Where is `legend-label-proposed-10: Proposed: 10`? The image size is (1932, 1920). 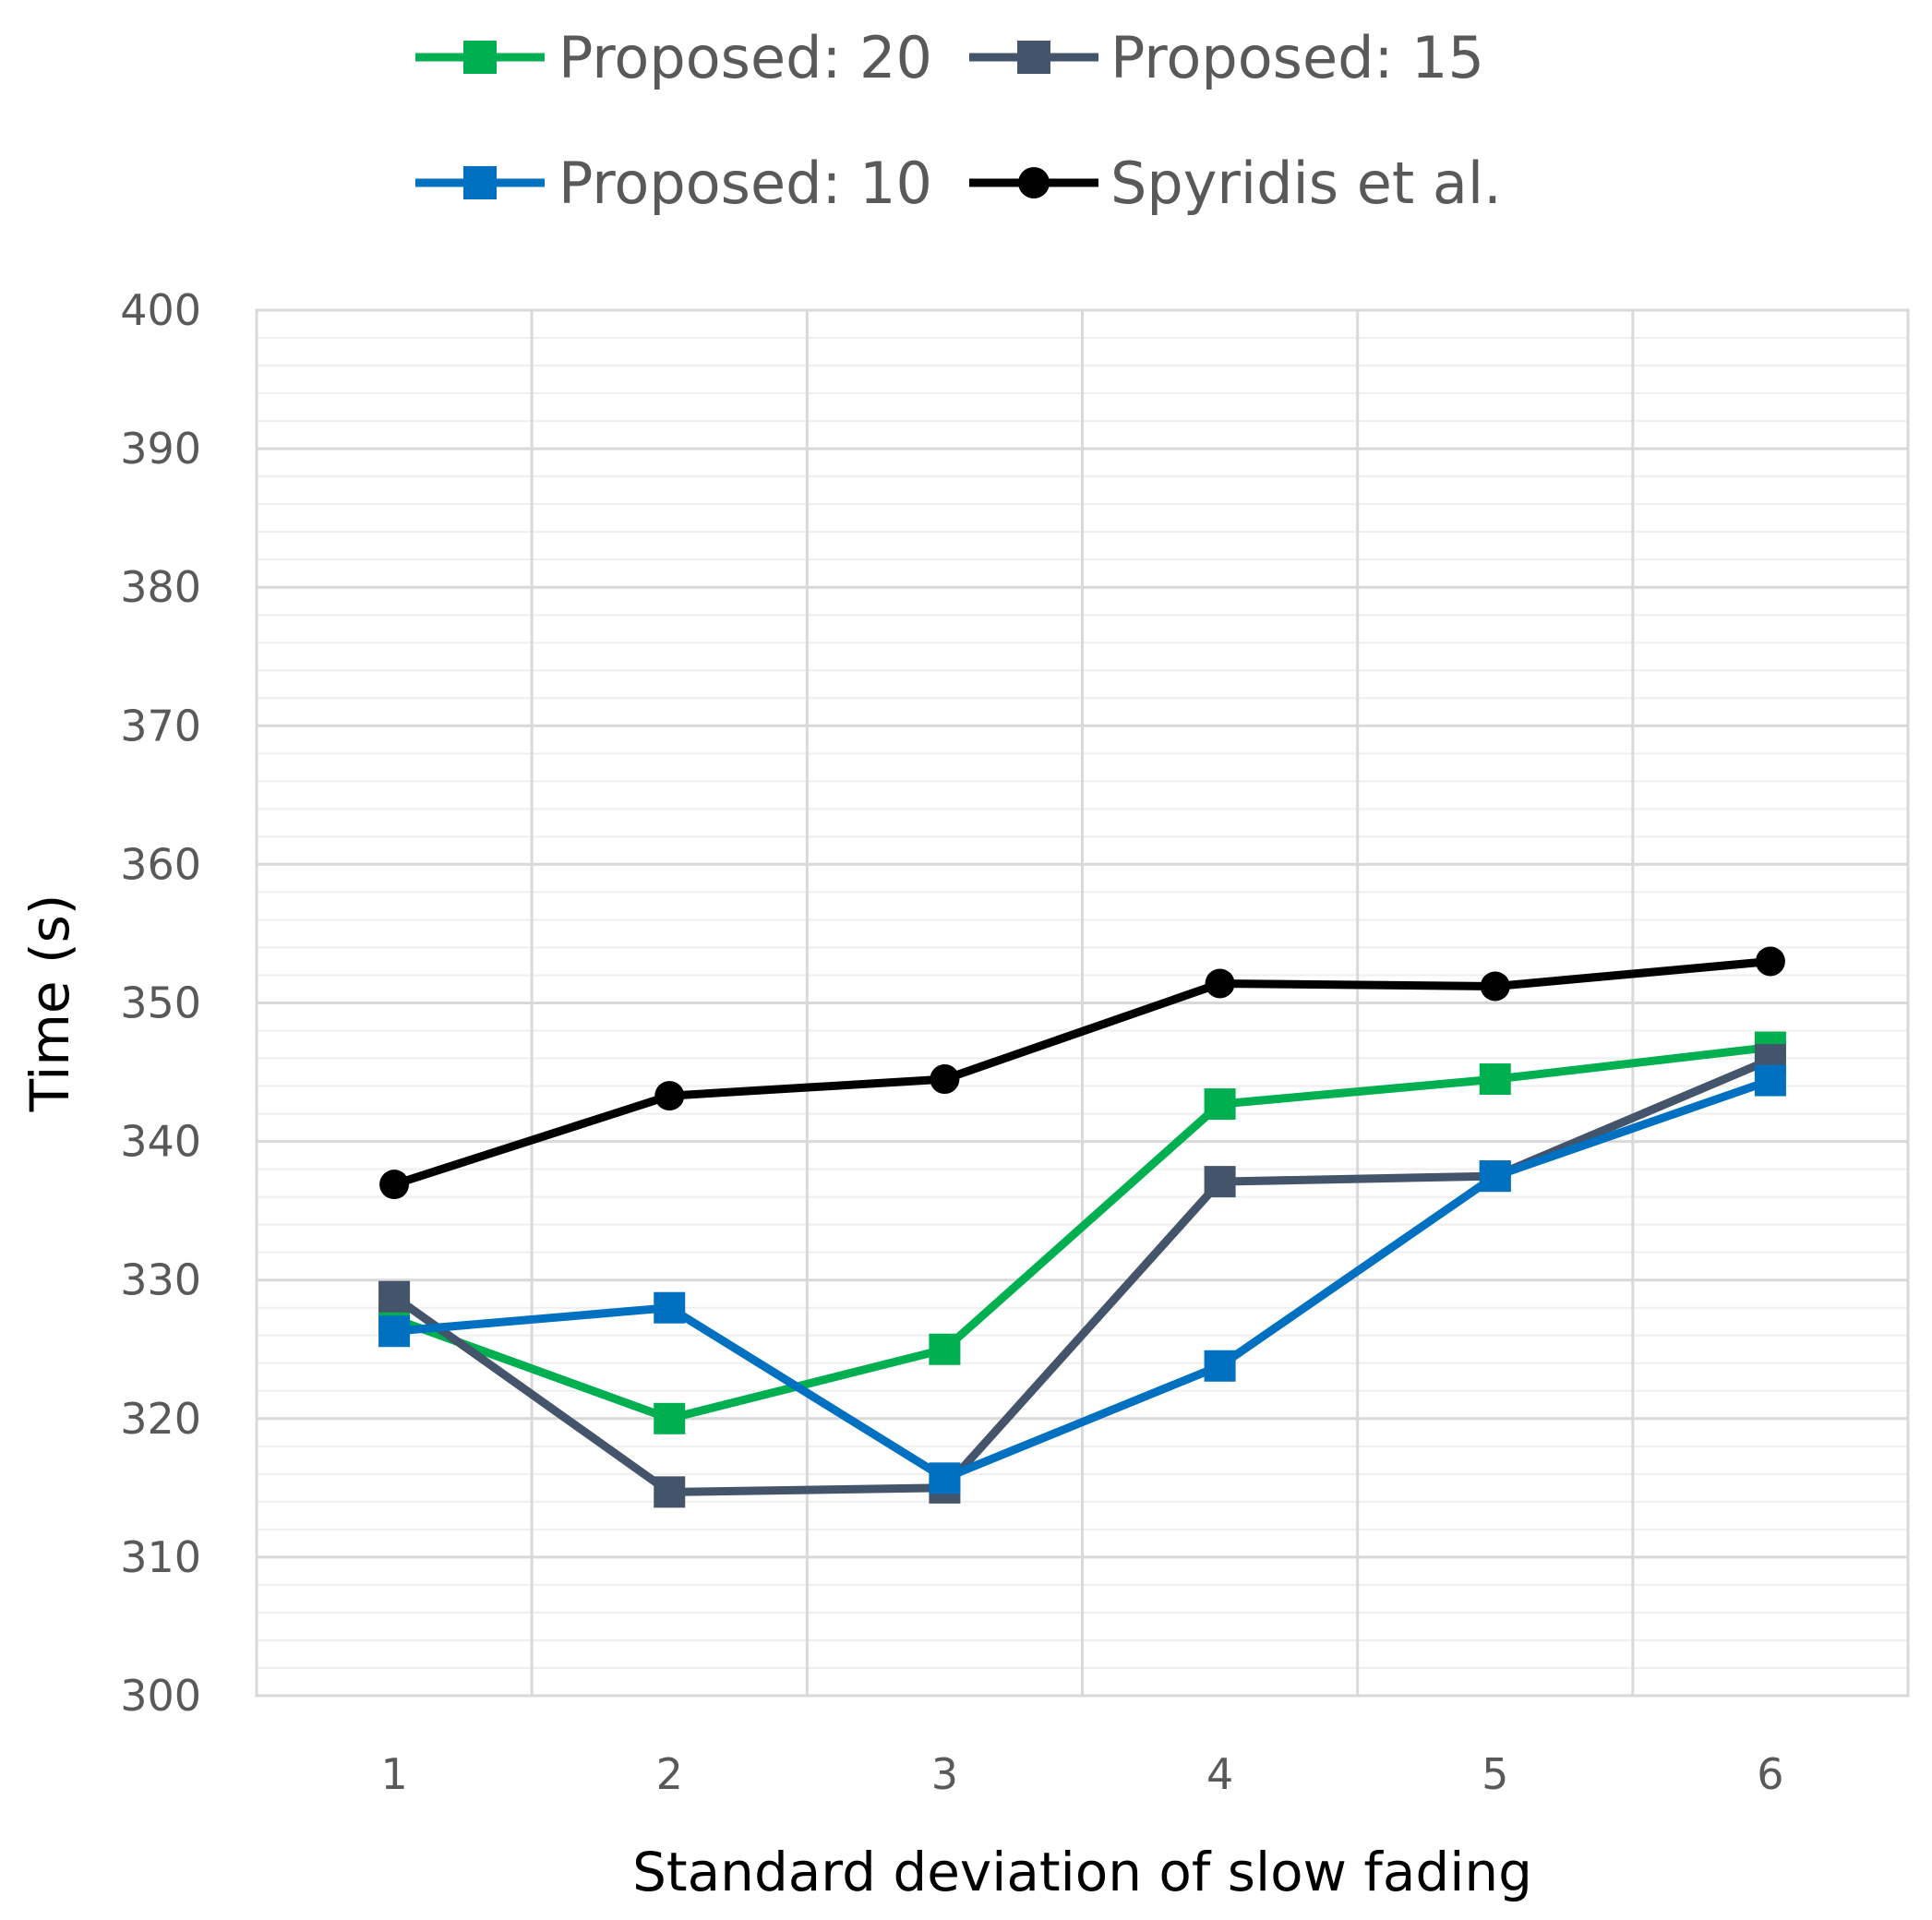 legend-label-proposed-10: Proposed: 10 is located at coordinates (745, 183).